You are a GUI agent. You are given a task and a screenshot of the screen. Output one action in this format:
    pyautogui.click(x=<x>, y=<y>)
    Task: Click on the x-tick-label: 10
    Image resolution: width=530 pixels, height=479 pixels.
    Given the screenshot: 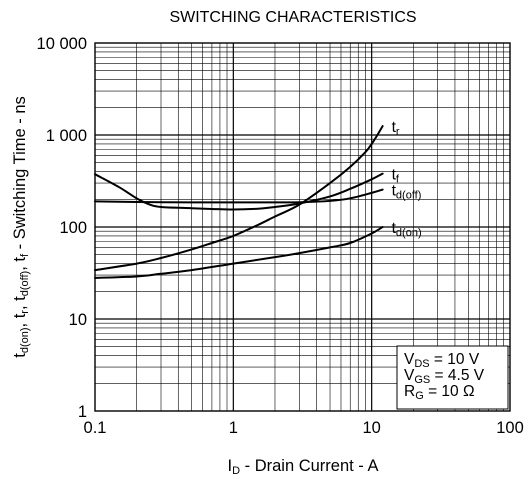 What is the action you would take?
    pyautogui.click(x=371, y=428)
    